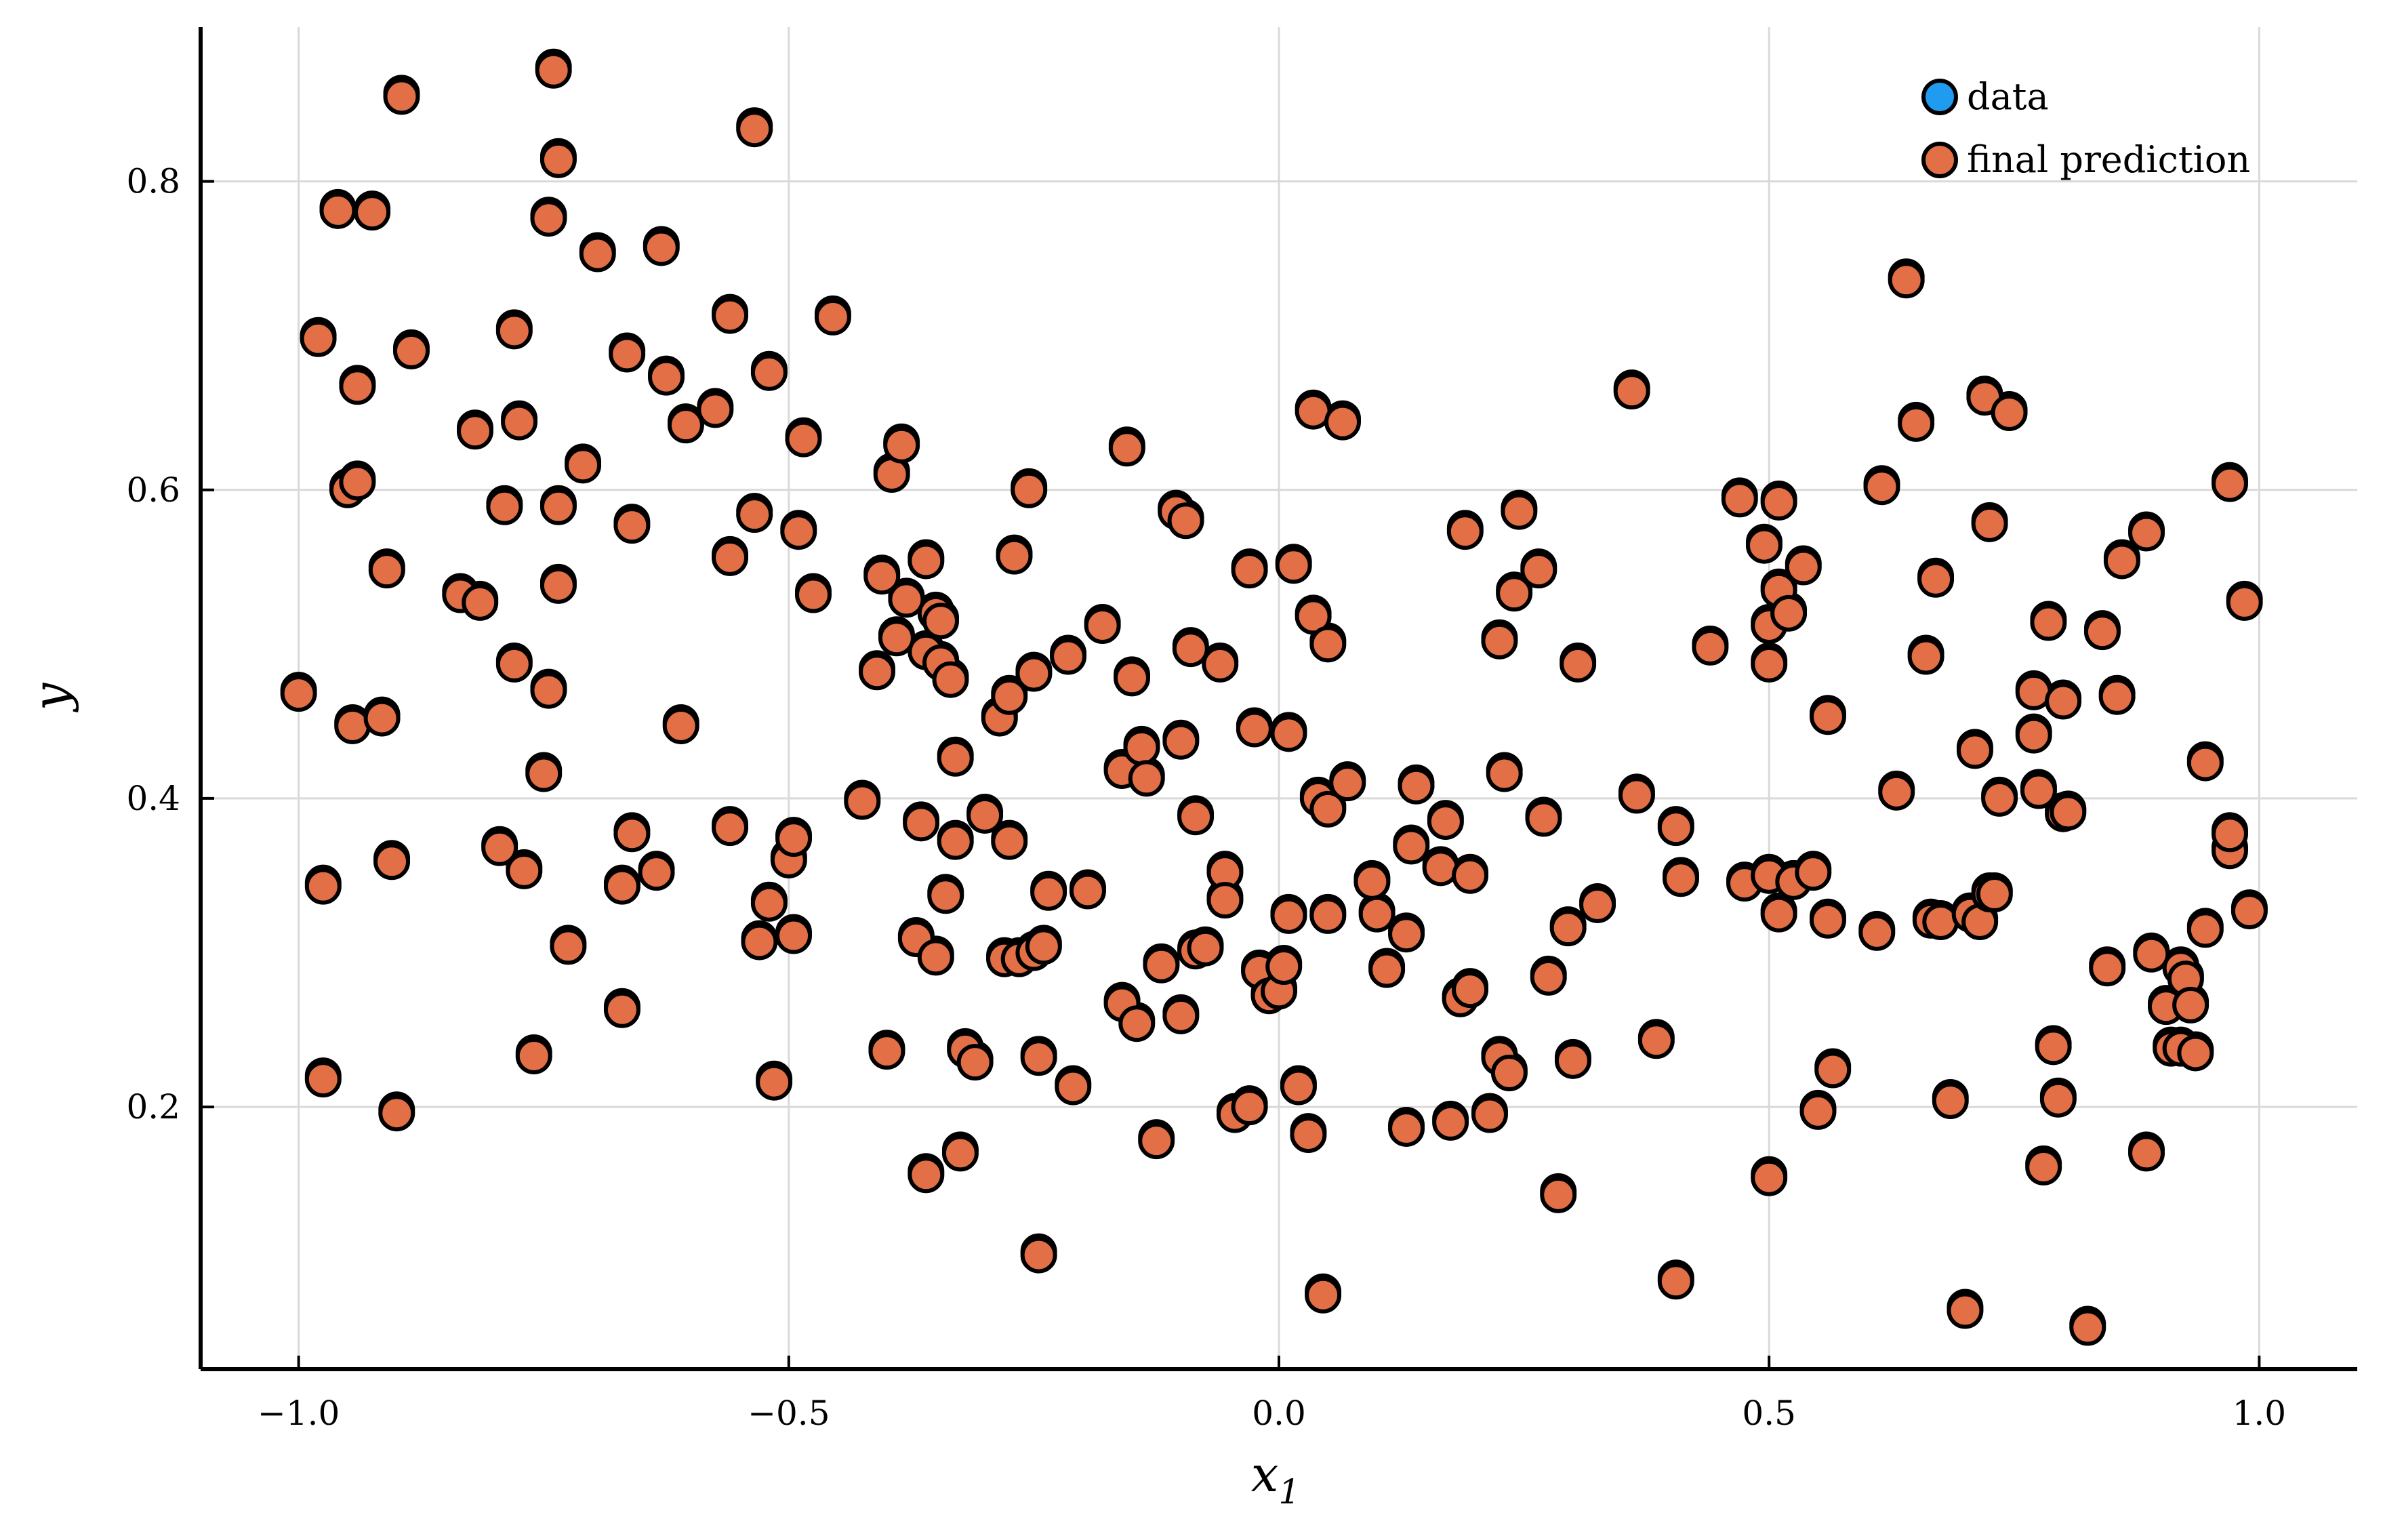  Describe the element at coordinates (1939, 97) in the screenshot. I see `legend-marker-data` at that location.